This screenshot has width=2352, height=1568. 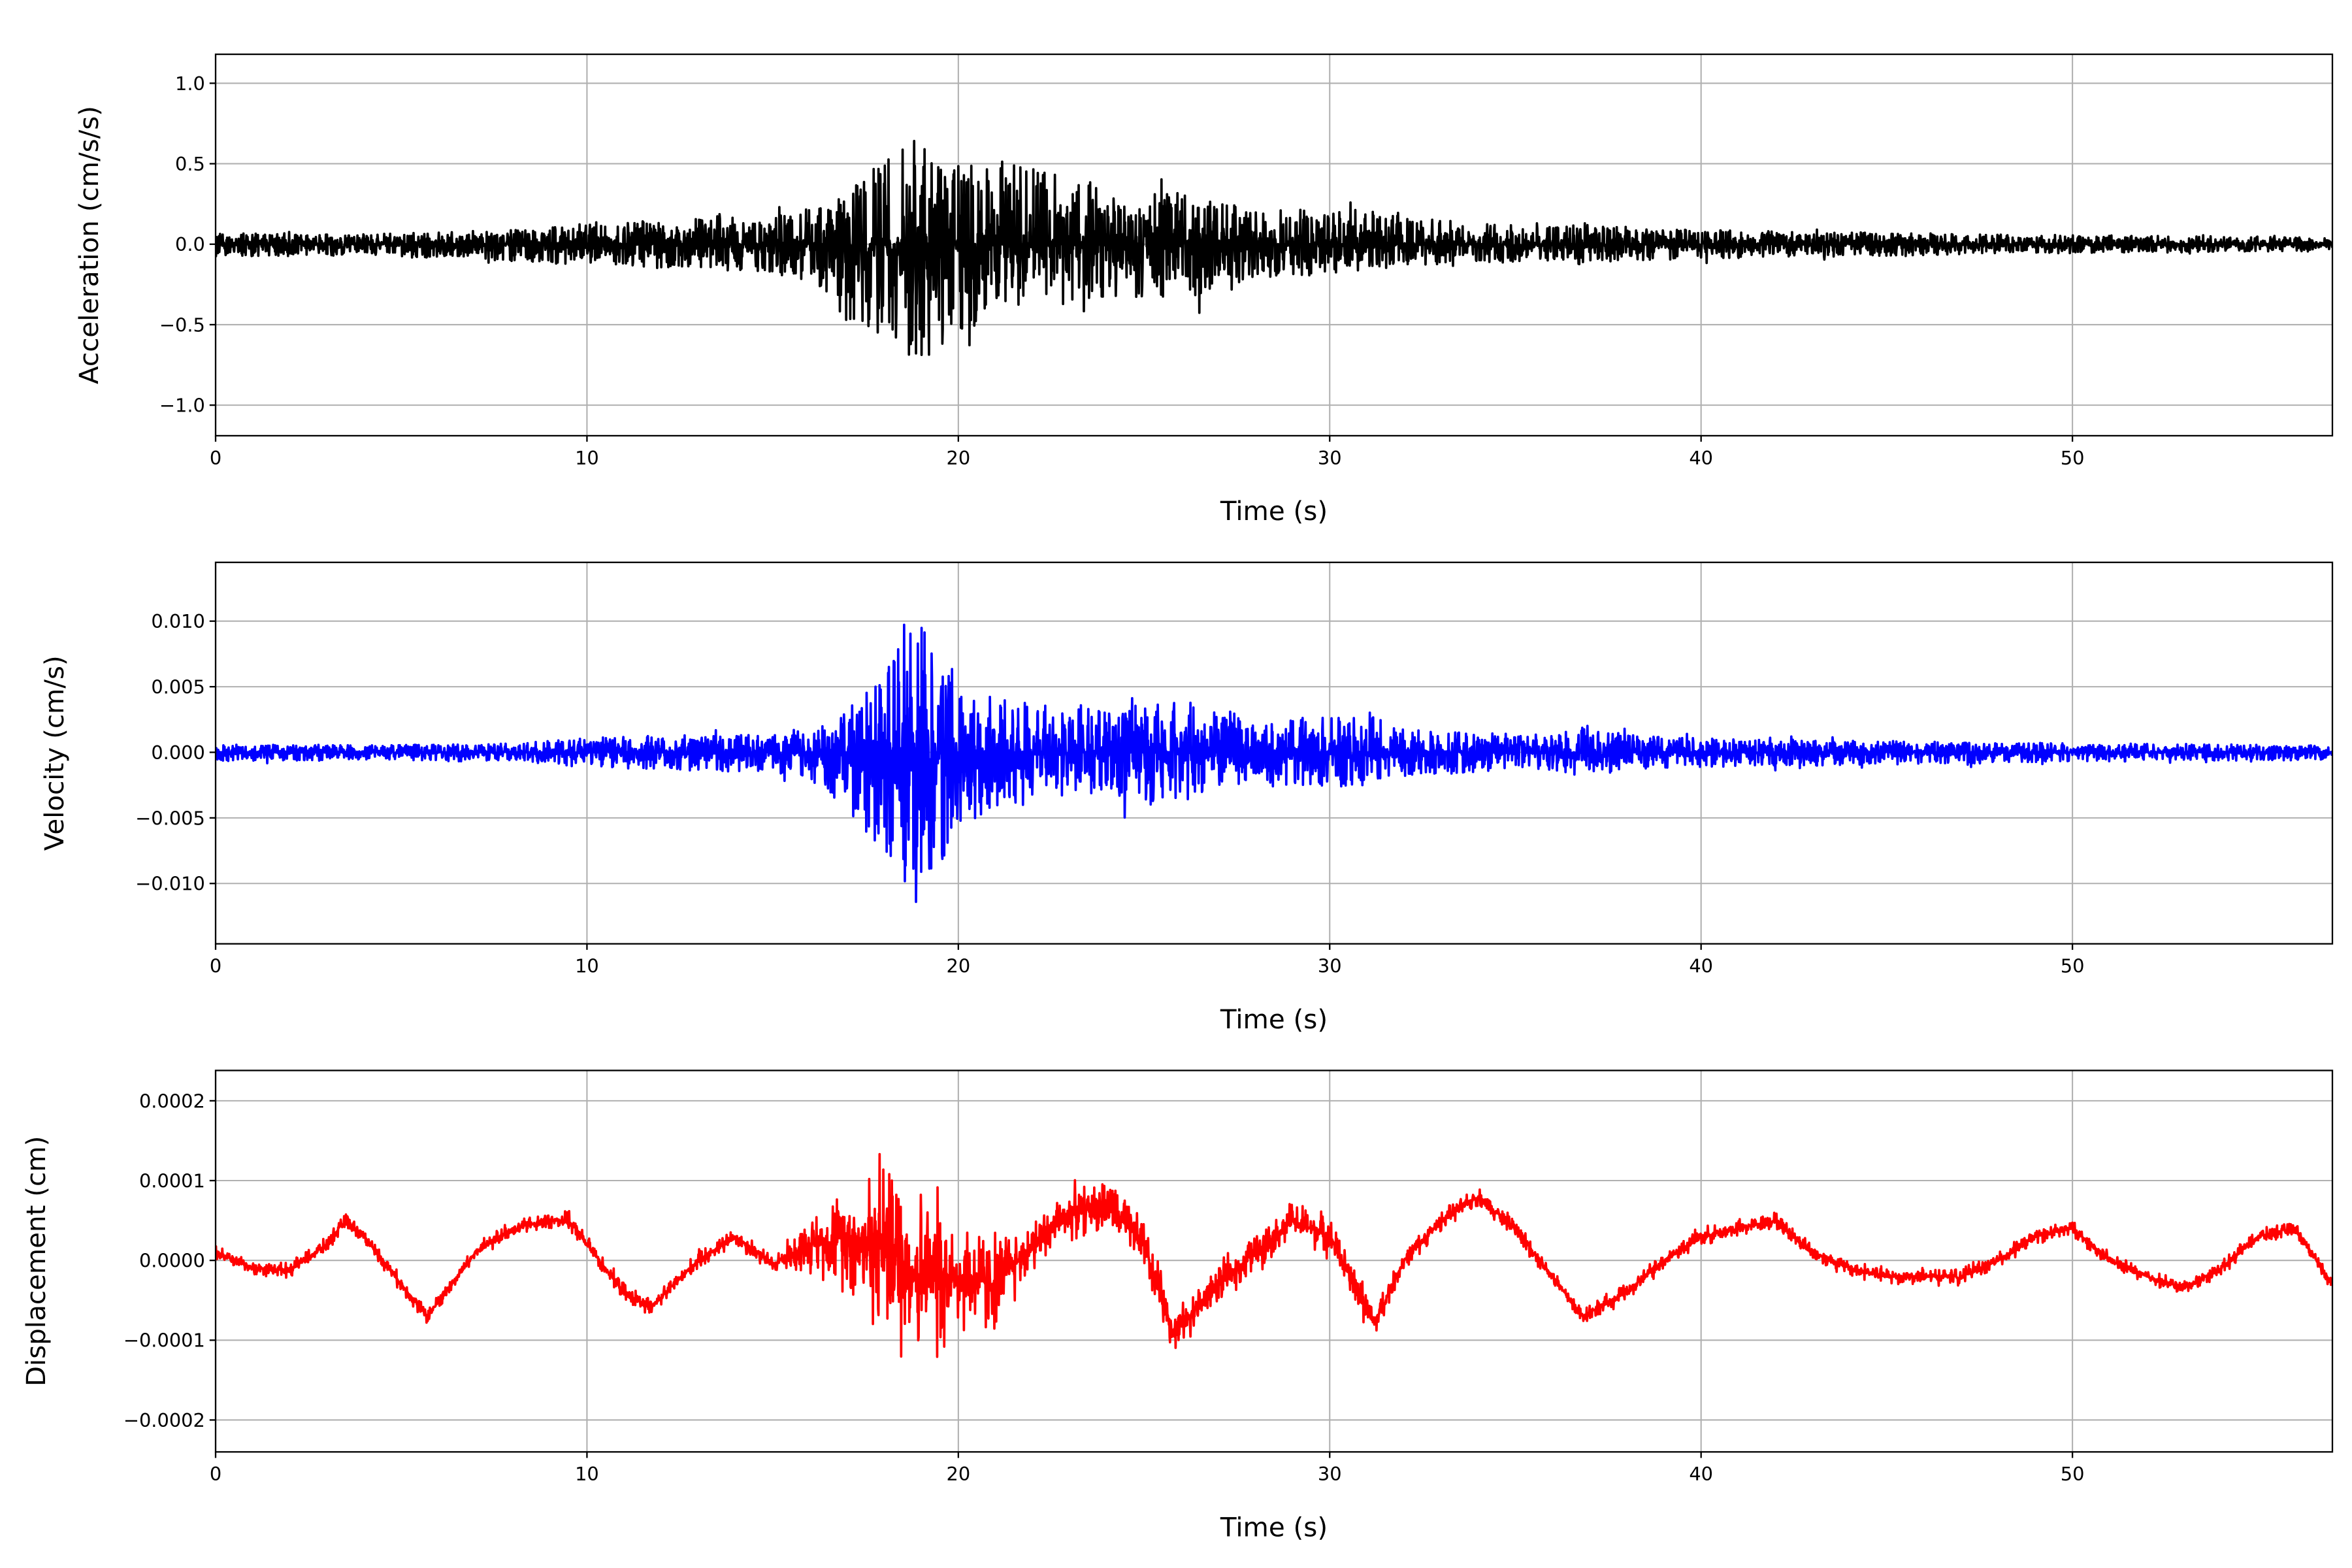 What do you see at coordinates (178, 621) in the screenshot?
I see `y-tick-label: 0.010` at bounding box center [178, 621].